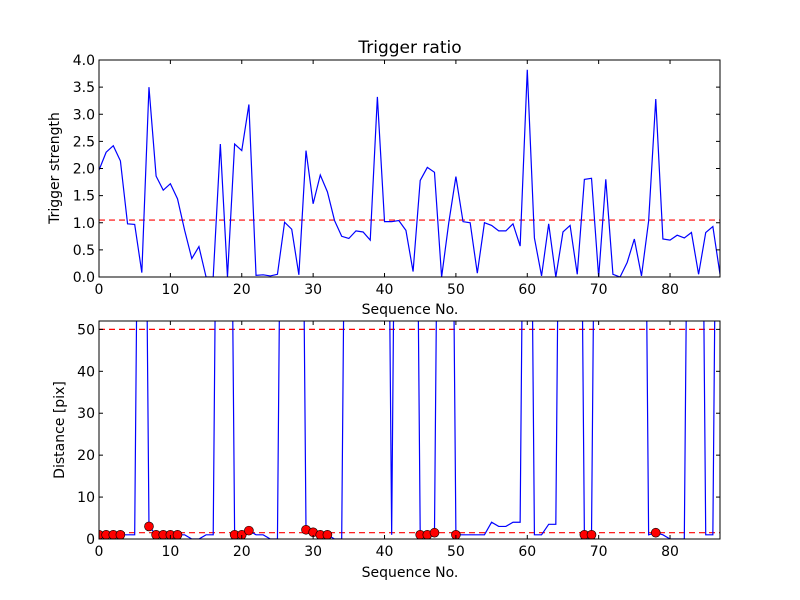  Describe the element at coordinates (84, 251) in the screenshot. I see `y-tick-label: 0.5` at that location.